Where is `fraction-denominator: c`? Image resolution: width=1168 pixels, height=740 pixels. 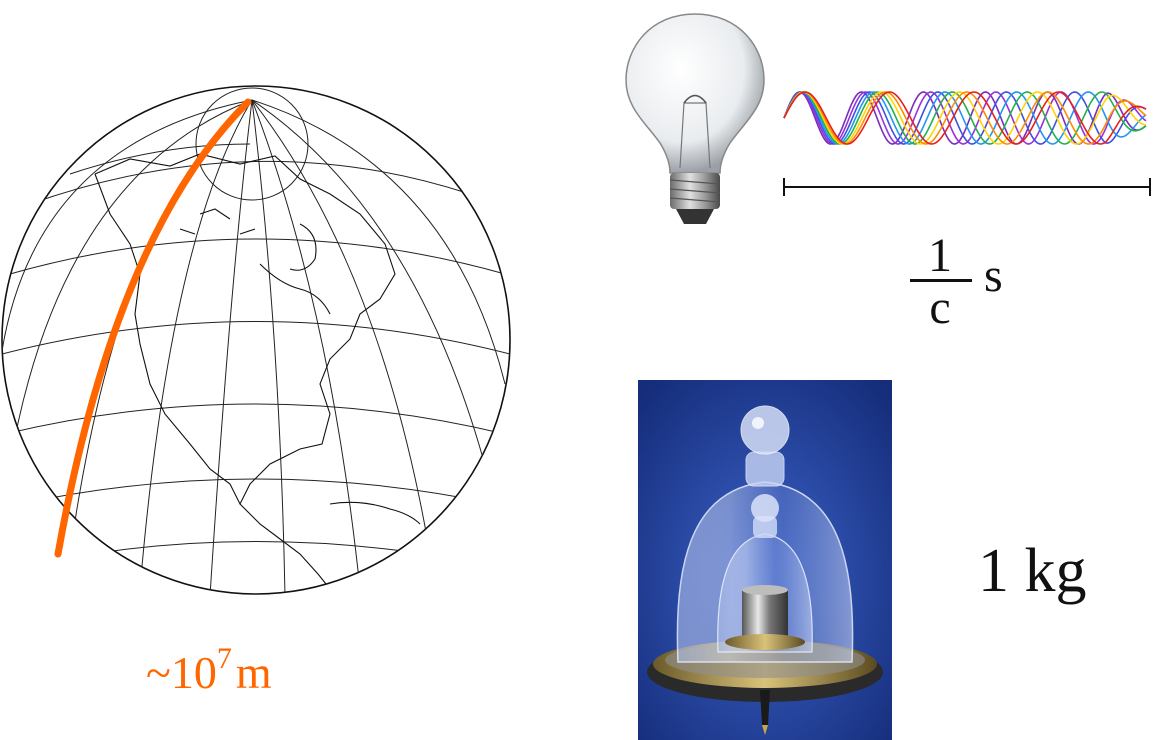
fraction-denominator: c is located at coordinates (940, 307).